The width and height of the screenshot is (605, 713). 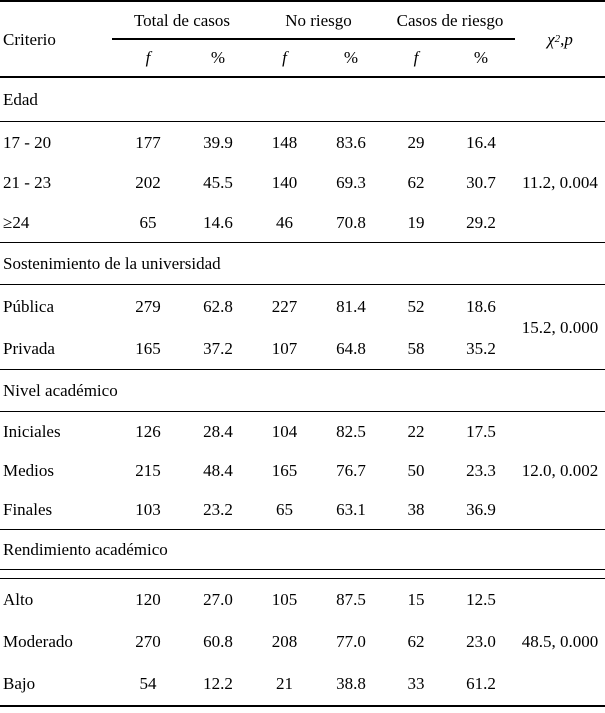 What do you see at coordinates (351, 306) in the screenshot?
I see `cell-pct-noriesgo: 81.4` at bounding box center [351, 306].